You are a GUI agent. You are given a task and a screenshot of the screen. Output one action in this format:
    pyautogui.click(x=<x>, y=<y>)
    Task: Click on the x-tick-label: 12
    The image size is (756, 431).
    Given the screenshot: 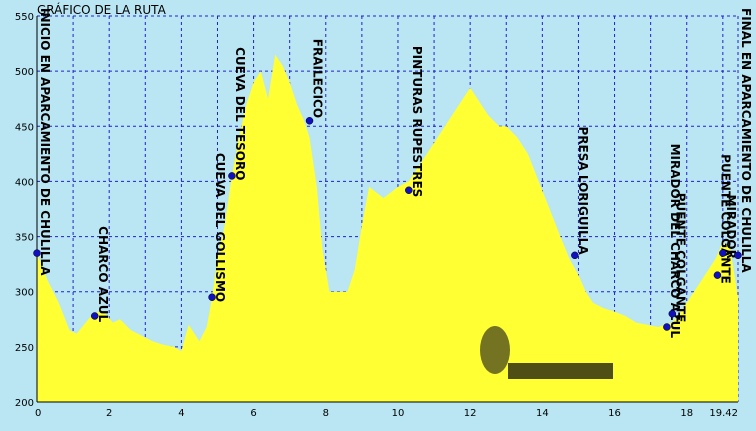 What is the action you would take?
    pyautogui.click(x=470, y=413)
    